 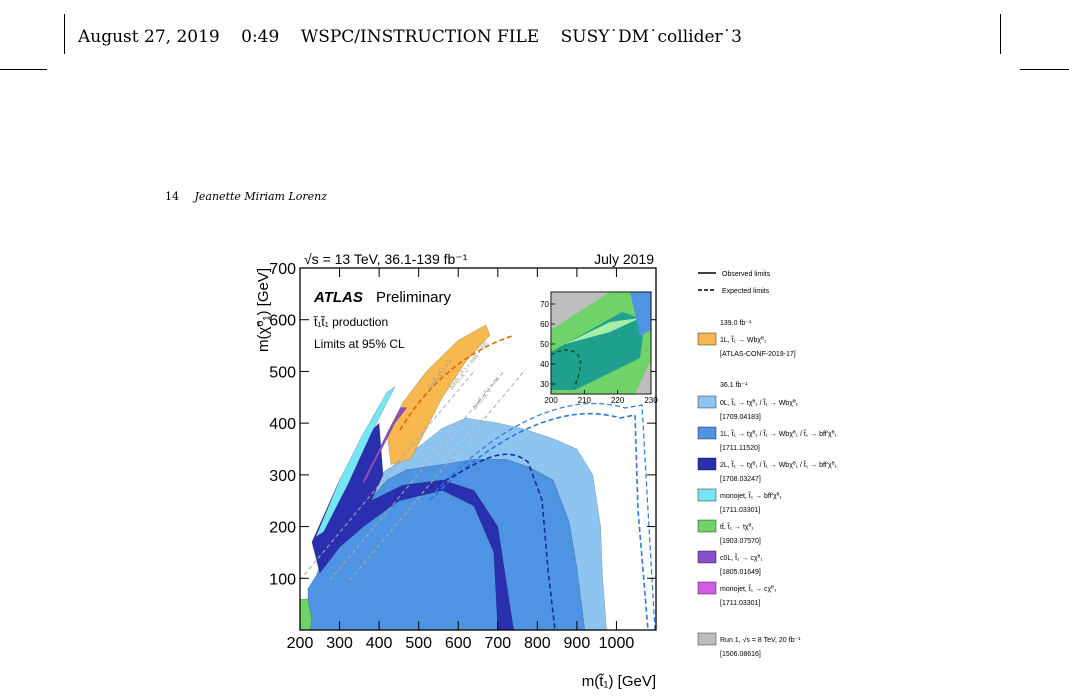 What do you see at coordinates (1000, 34) in the screenshot?
I see `right-margin-rule` at bounding box center [1000, 34].